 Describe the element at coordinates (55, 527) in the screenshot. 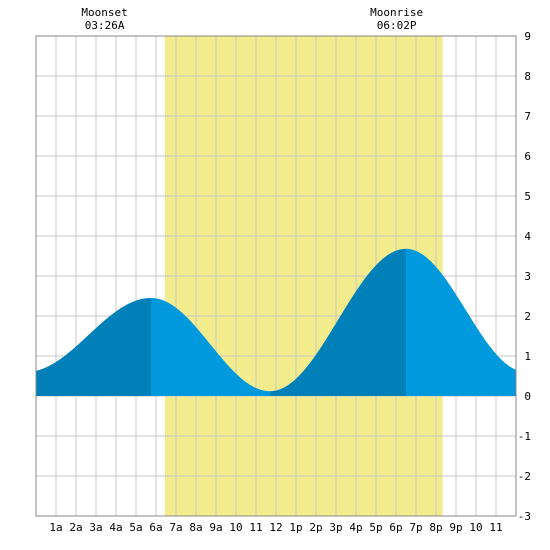

I see `x-tick-label: 1a` at that location.